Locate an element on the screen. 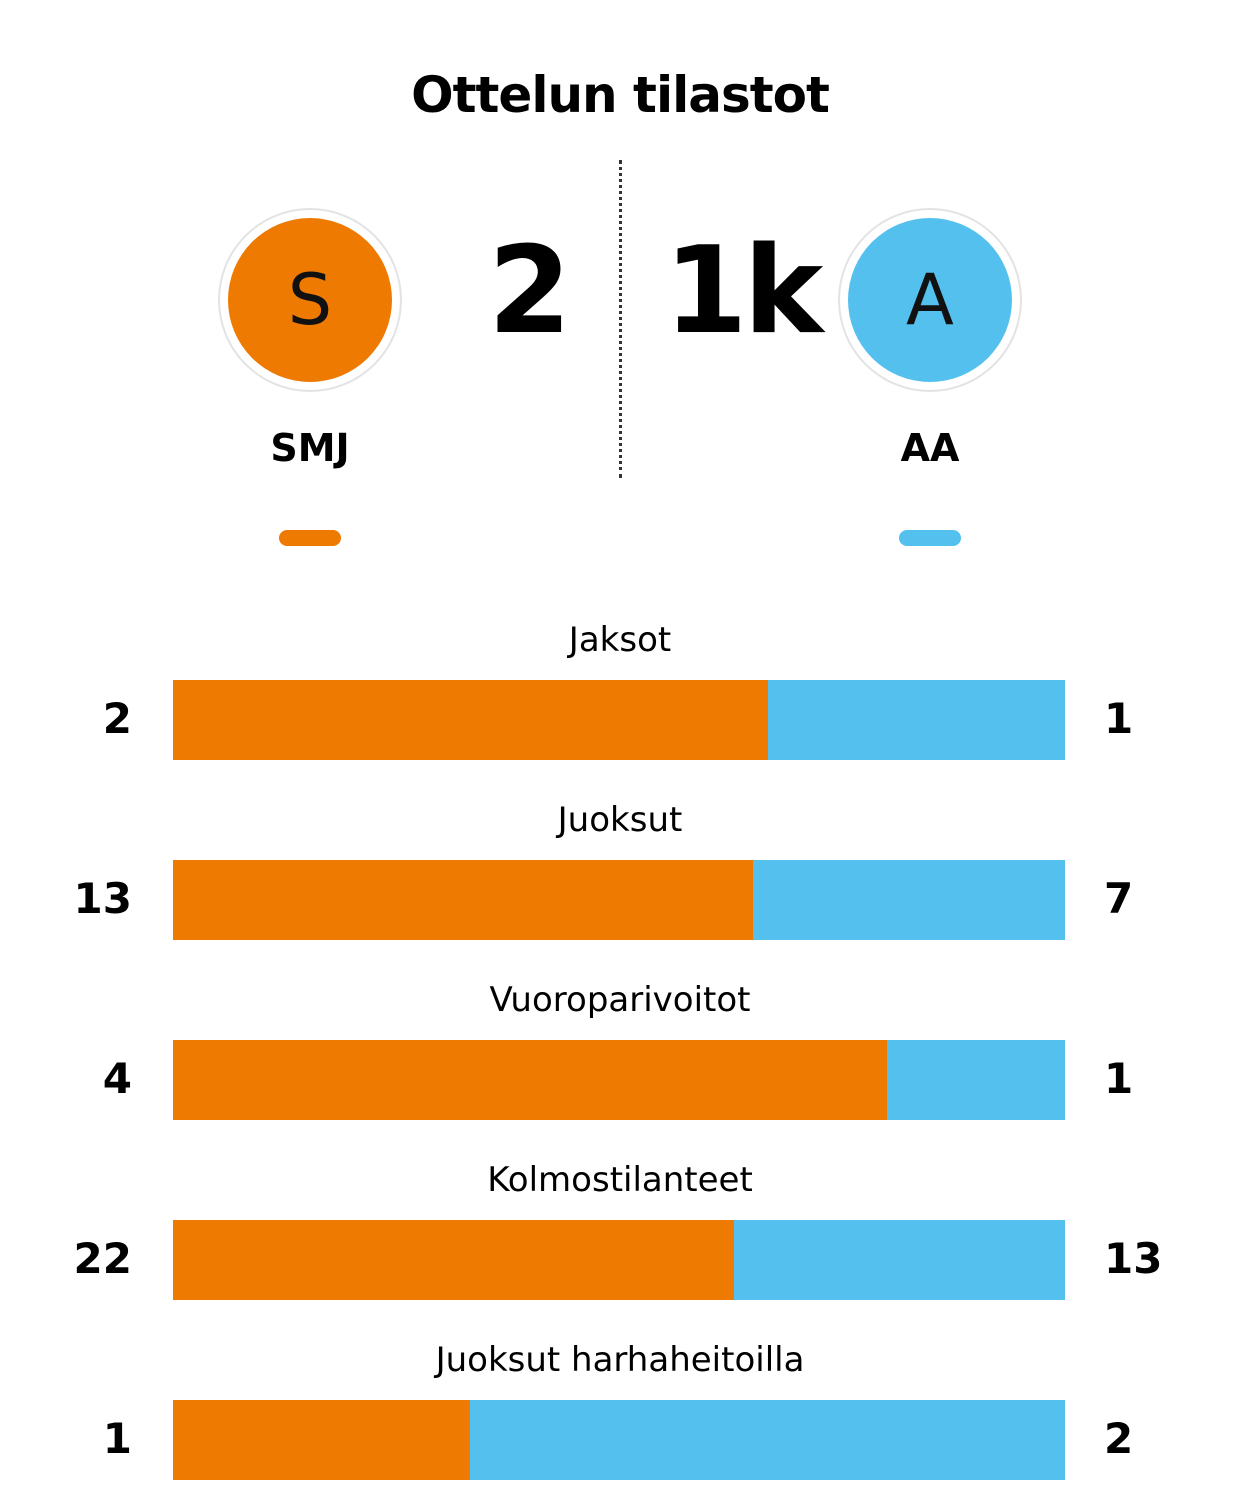 The height and width of the screenshot is (1500, 1240). center-divider is located at coordinates (620, 319).